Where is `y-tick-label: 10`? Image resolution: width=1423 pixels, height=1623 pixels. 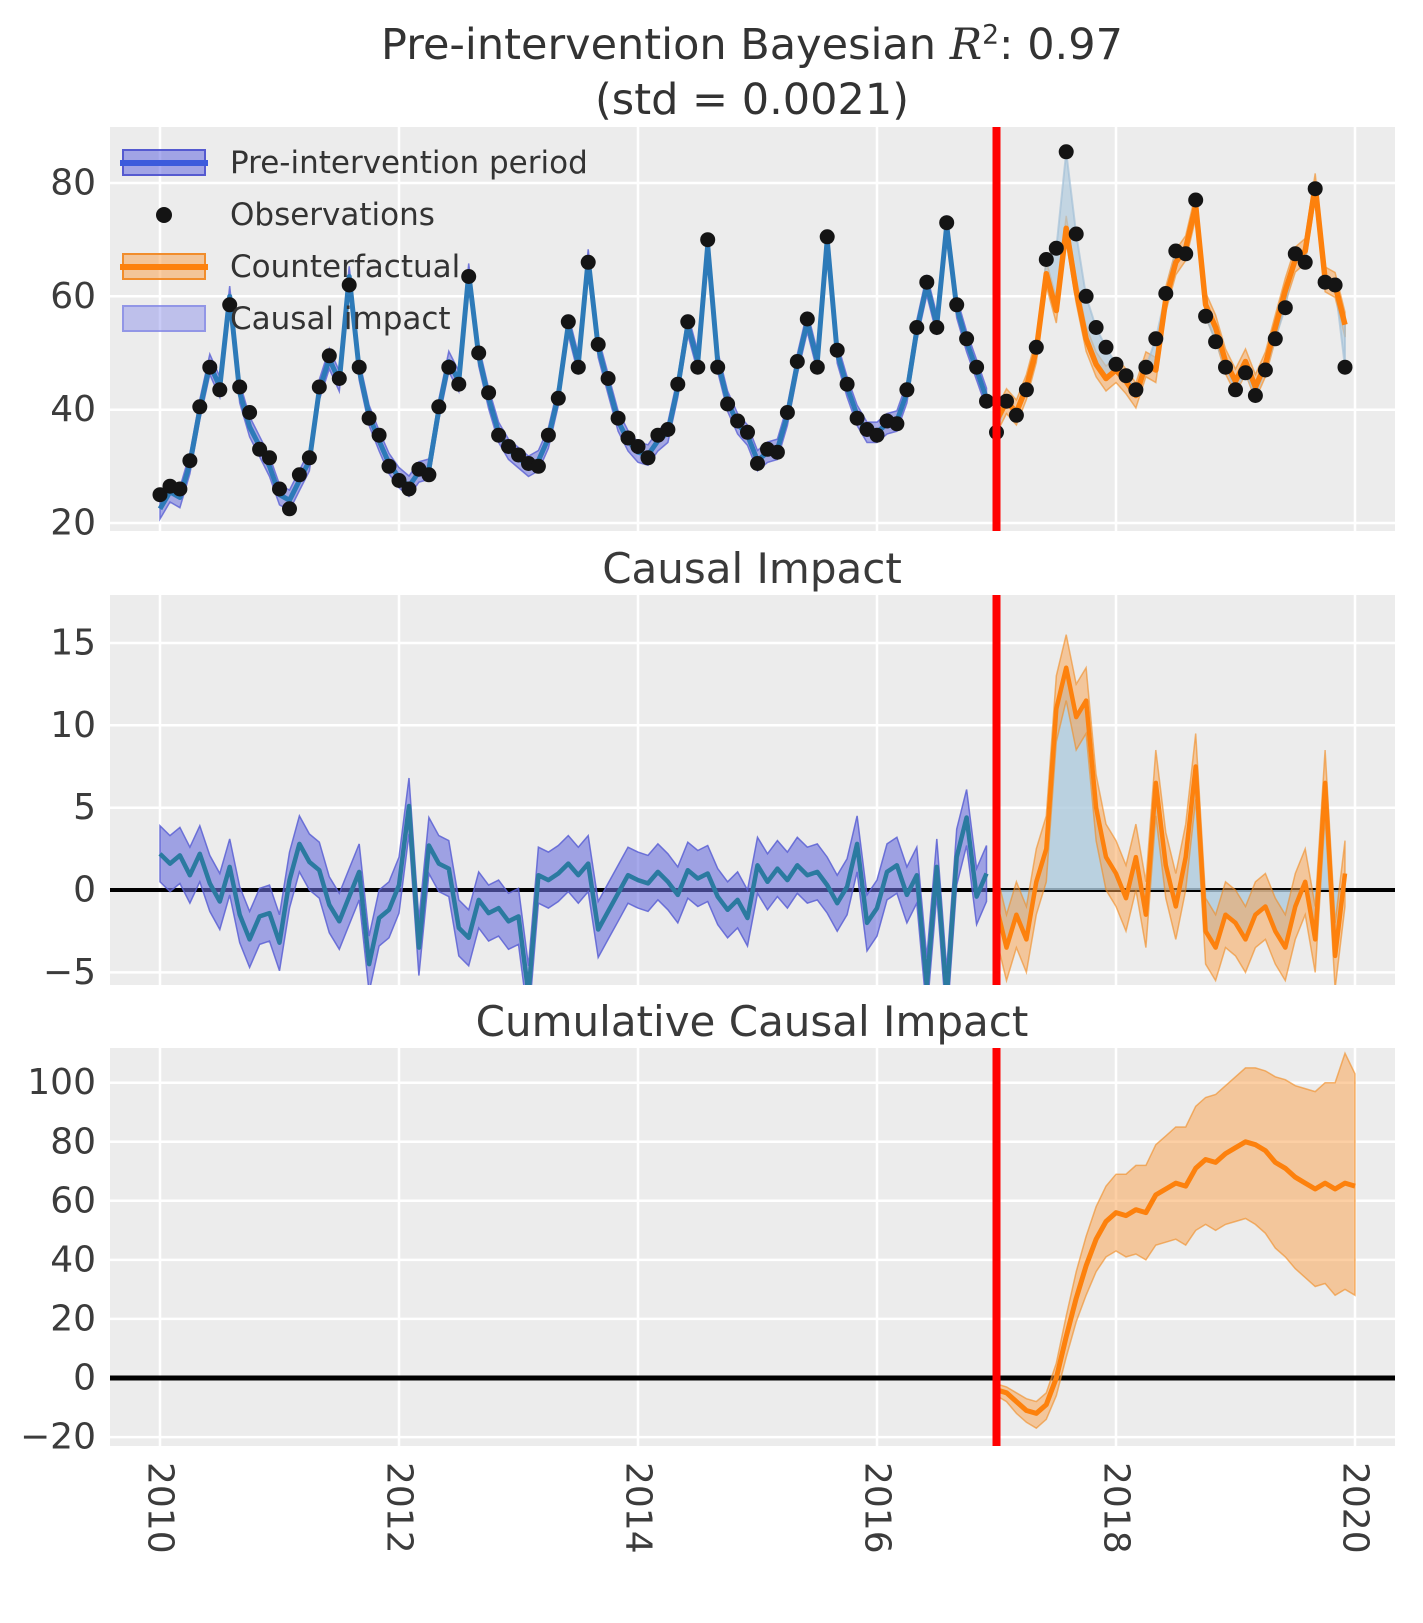 y-tick-label: 10 is located at coordinates (73, 725).